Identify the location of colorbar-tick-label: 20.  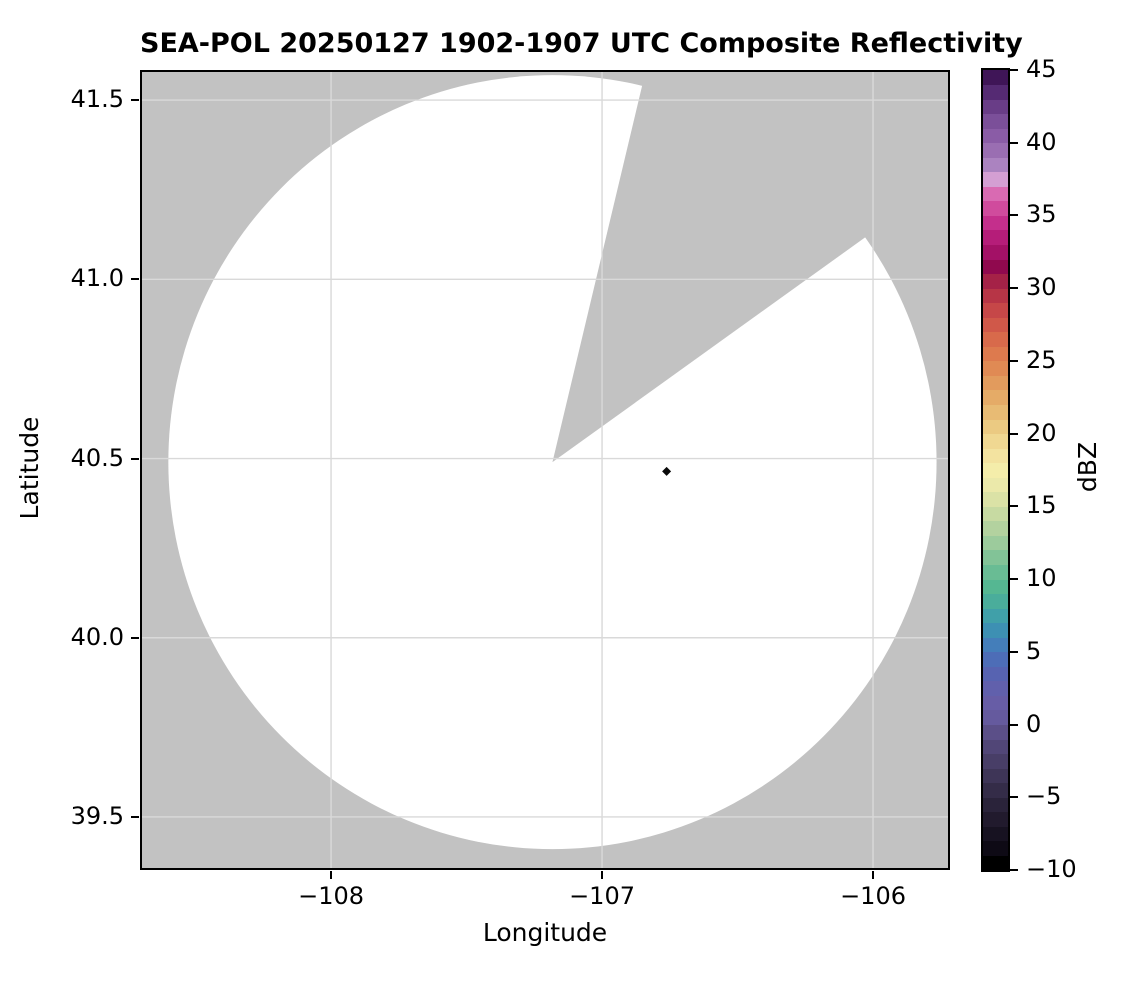
(1041, 432).